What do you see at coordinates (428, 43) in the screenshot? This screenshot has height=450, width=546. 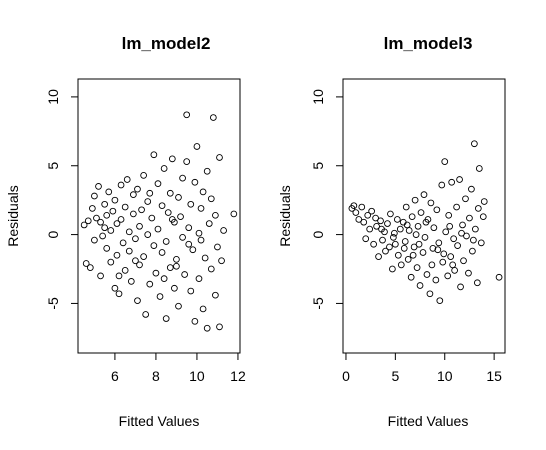 I see `chart-title: lm_model3` at bounding box center [428, 43].